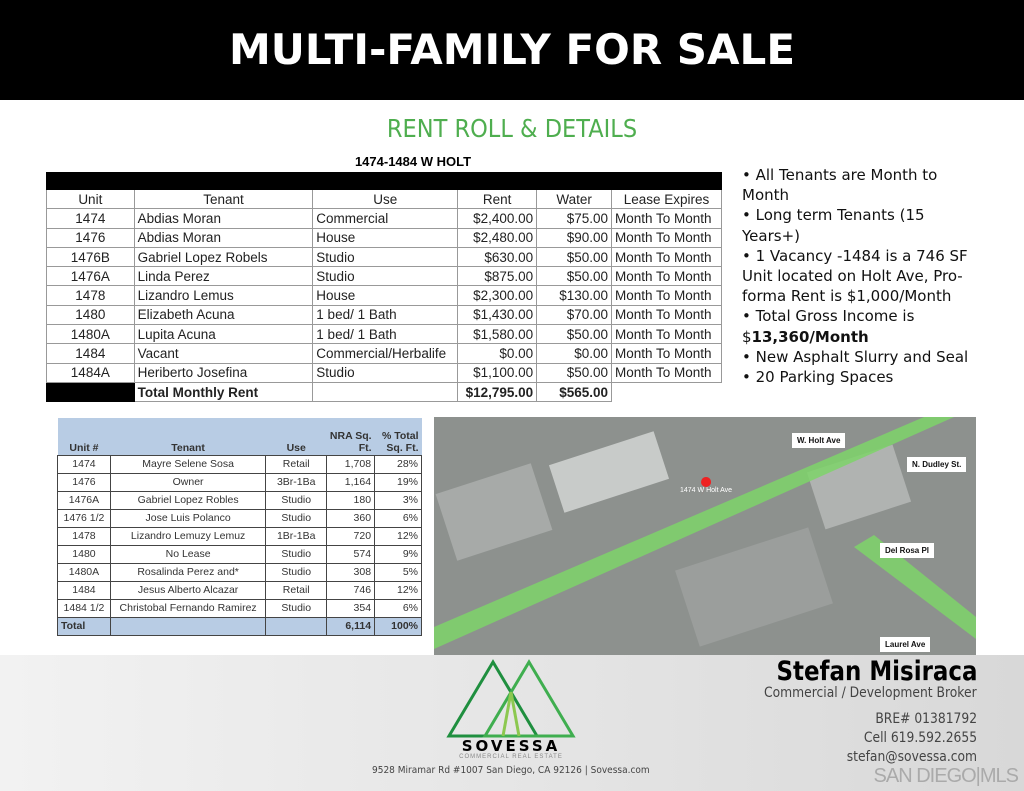  Describe the element at coordinates (511, 746) in the screenshot. I see `brand-name: SOVESSA` at that location.